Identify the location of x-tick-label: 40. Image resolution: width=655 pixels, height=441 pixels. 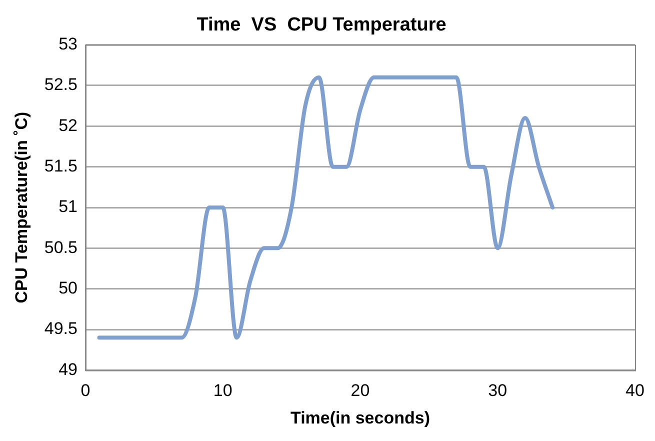
(635, 390).